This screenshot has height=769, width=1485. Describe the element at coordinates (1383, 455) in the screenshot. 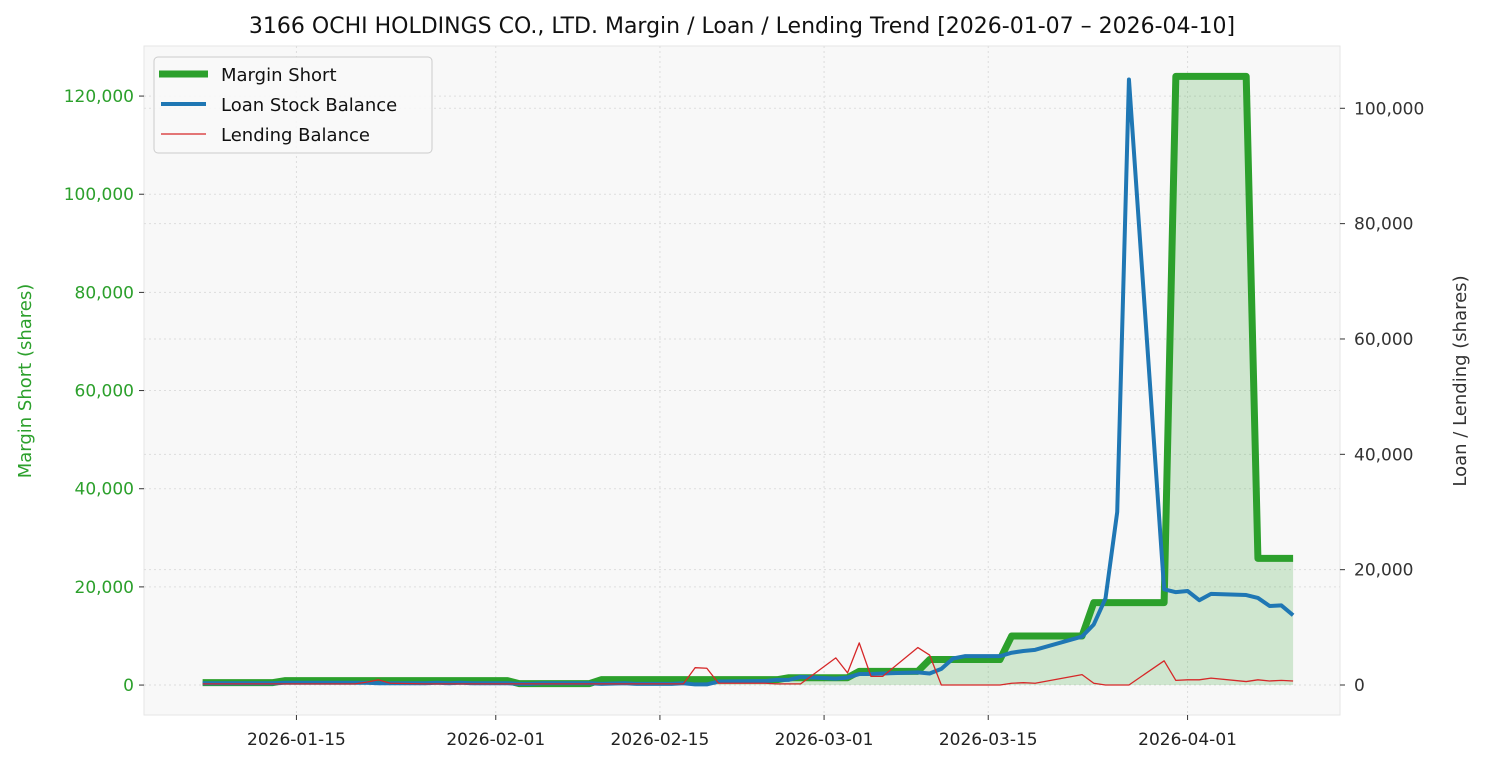

I see `y-tick-label-right: 40,000` at that location.